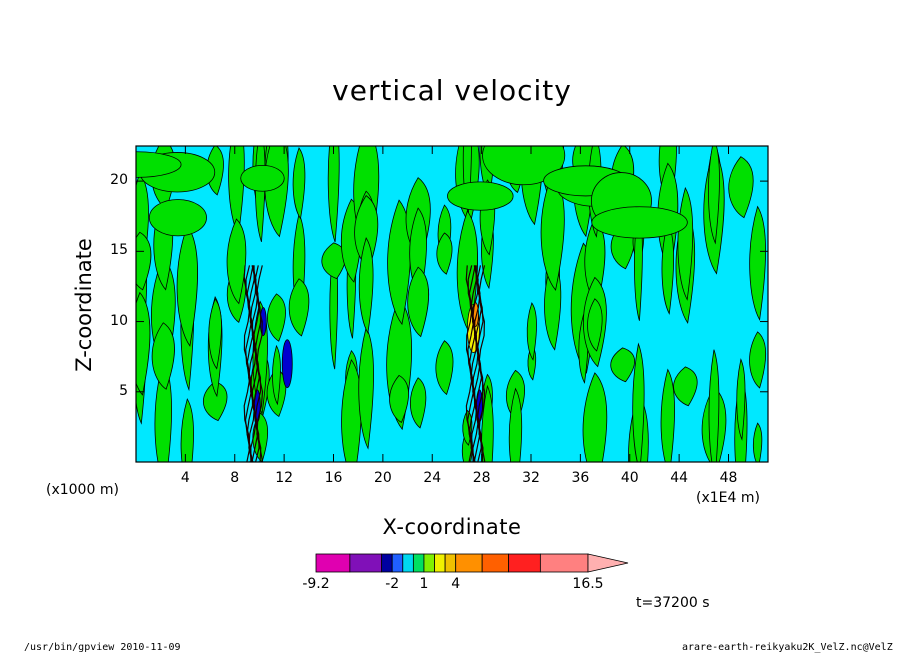  What do you see at coordinates (787, 647) in the screenshot?
I see `footer-right: arare-earth-reikyaku2K_VelZ.nc@VelZ` at bounding box center [787, 647].